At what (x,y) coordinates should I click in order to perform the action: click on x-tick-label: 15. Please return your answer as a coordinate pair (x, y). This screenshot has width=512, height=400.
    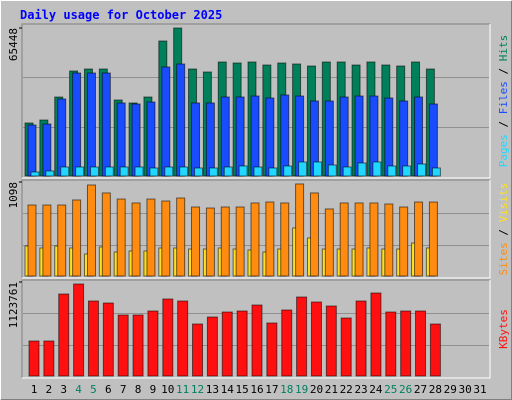
    Looking at the image, I should click on (242, 389).